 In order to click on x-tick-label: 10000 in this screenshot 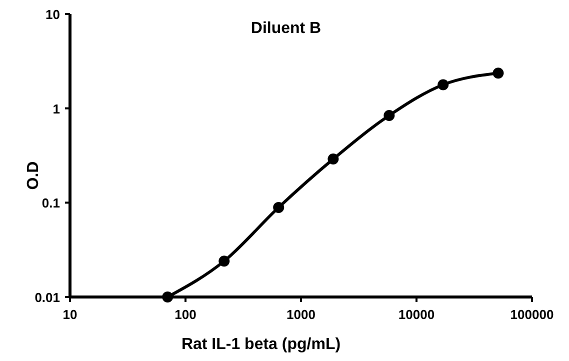, I will do `click(416, 314)`.